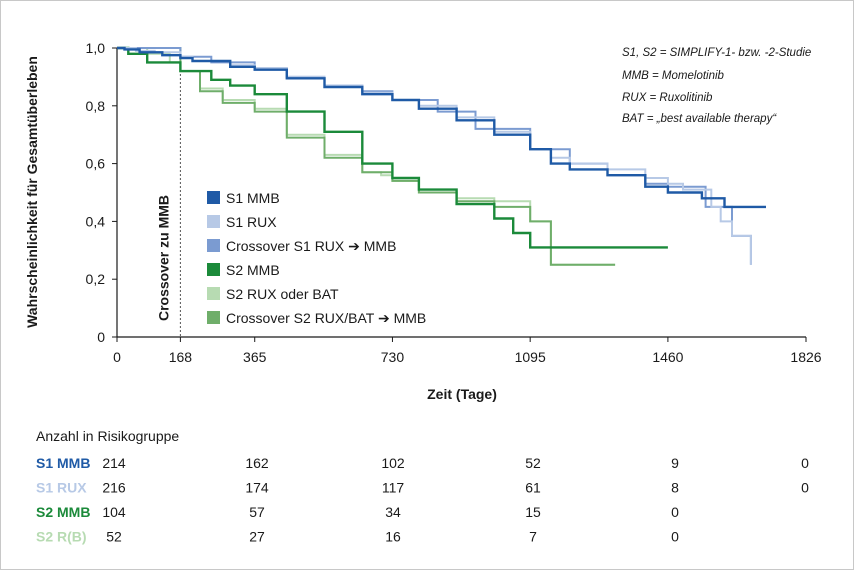 Image resolution: width=854 pixels, height=570 pixels. I want to click on risk-cell: 9, so click(675, 463).